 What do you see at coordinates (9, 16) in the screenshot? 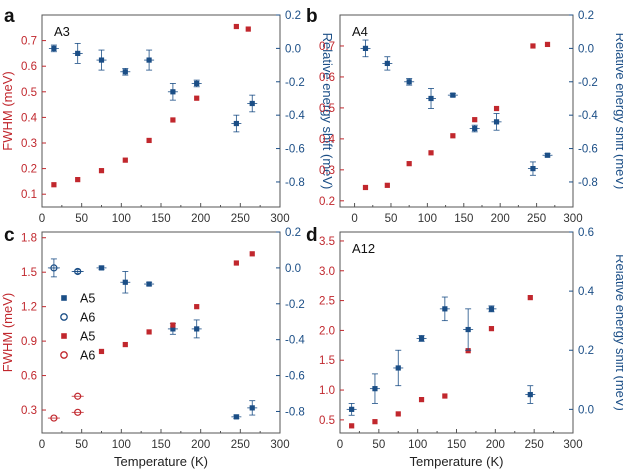
I see `panel-letter: a` at bounding box center [9, 16].